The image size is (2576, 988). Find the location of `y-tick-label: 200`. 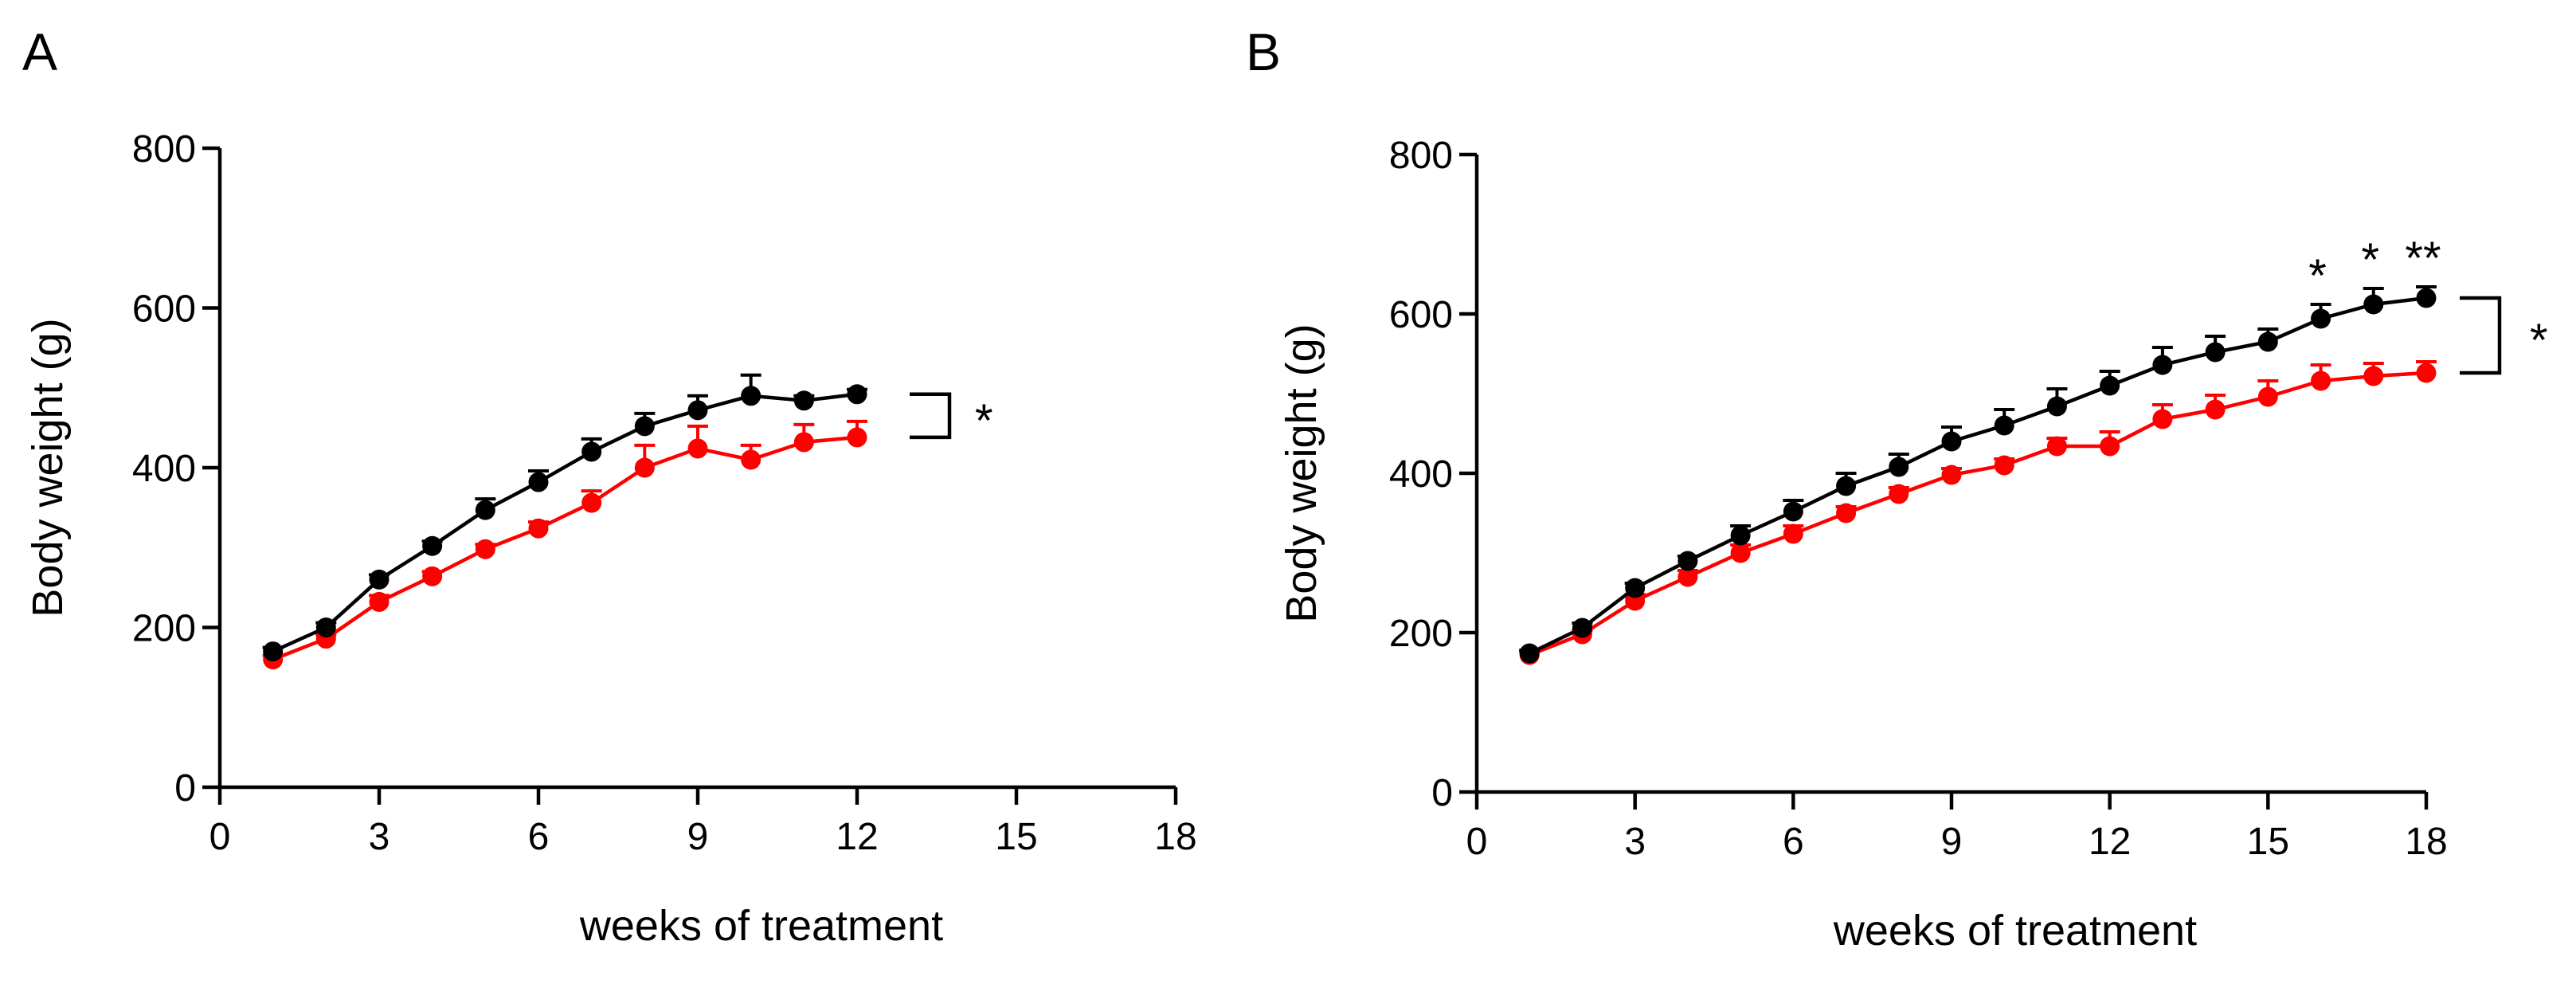

y-tick-label: 200 is located at coordinates (164, 629).